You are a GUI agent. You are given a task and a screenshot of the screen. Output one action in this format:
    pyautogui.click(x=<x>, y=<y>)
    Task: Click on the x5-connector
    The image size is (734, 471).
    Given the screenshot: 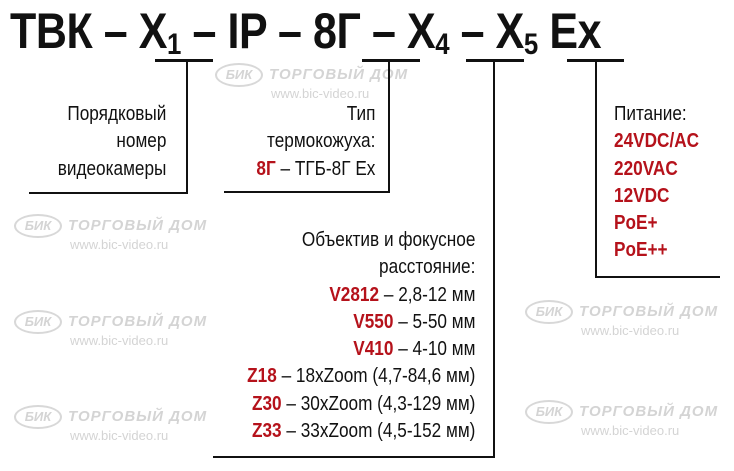 What is the action you would take?
    pyautogui.click(x=596, y=169)
    